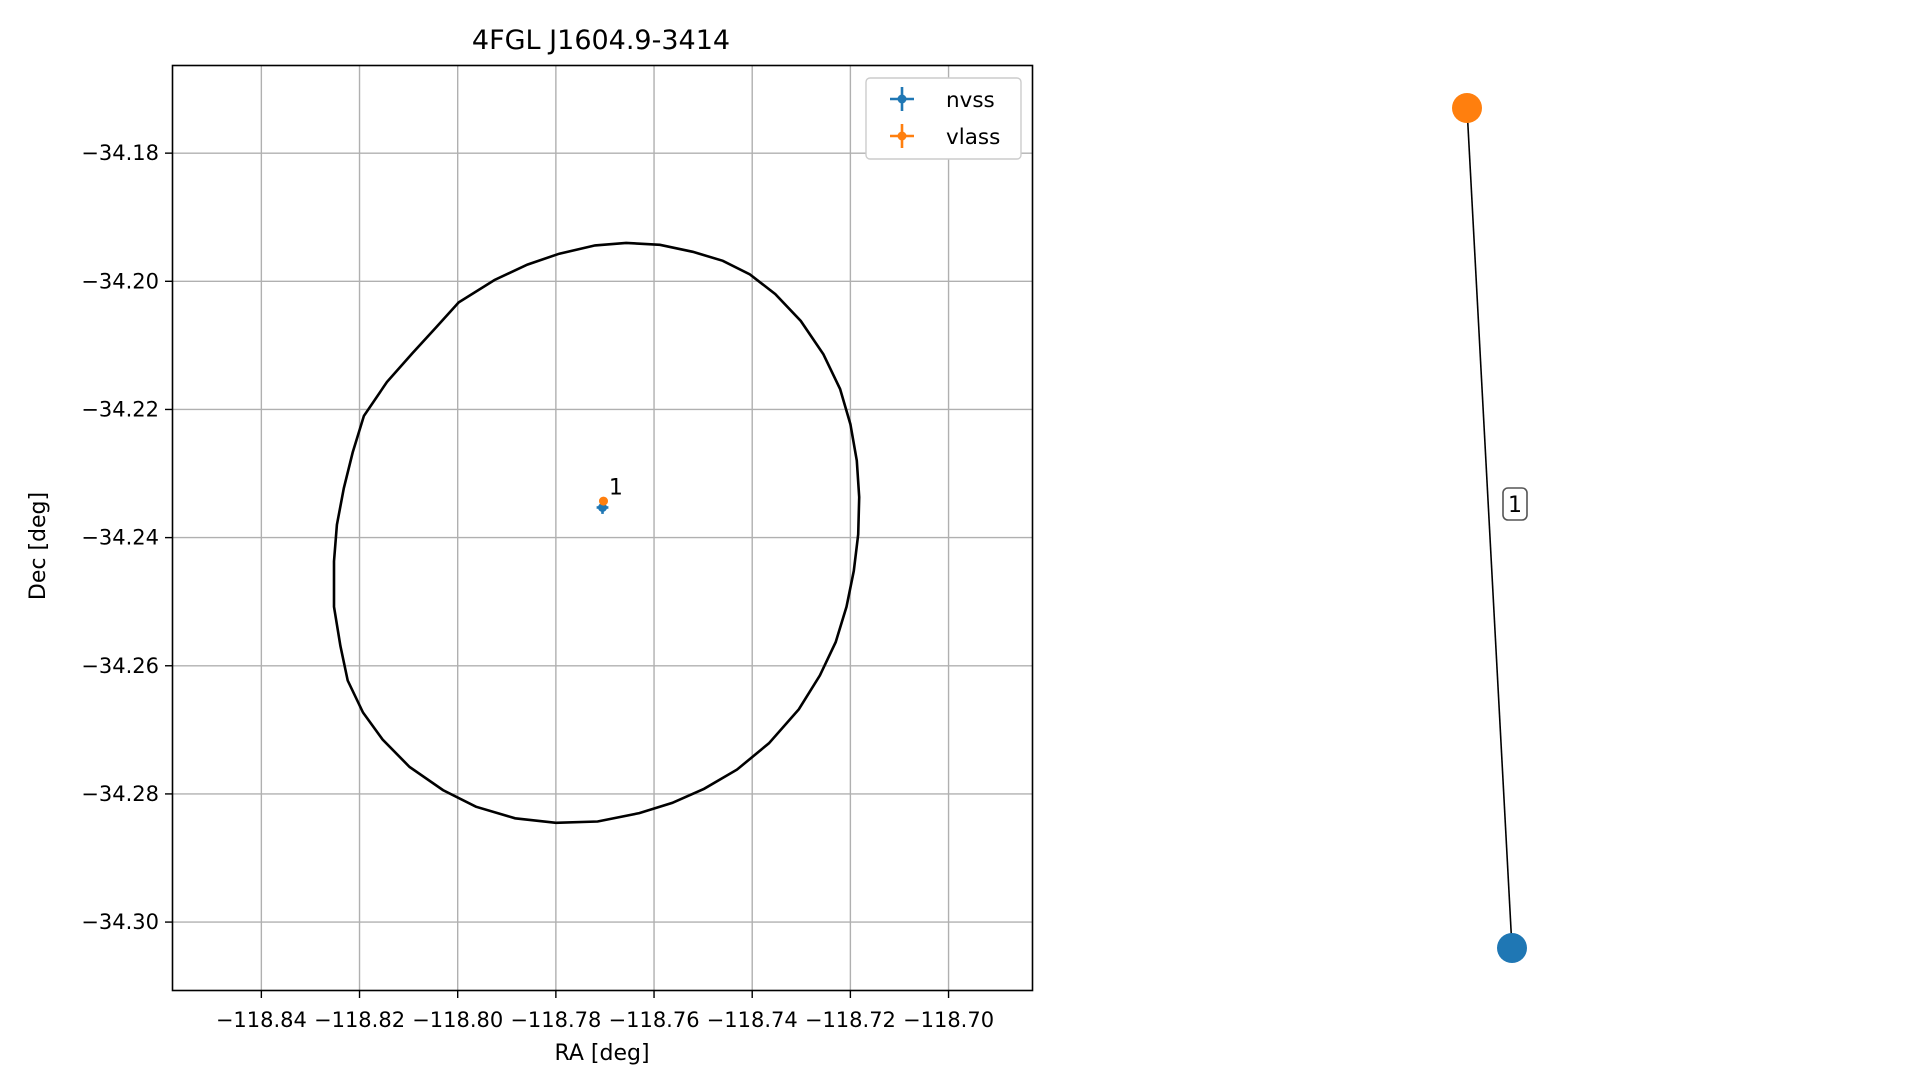 This screenshot has height=1080, width=1919. Describe the element at coordinates (120, 153) in the screenshot. I see `y-tick-label: −34.18` at that location.